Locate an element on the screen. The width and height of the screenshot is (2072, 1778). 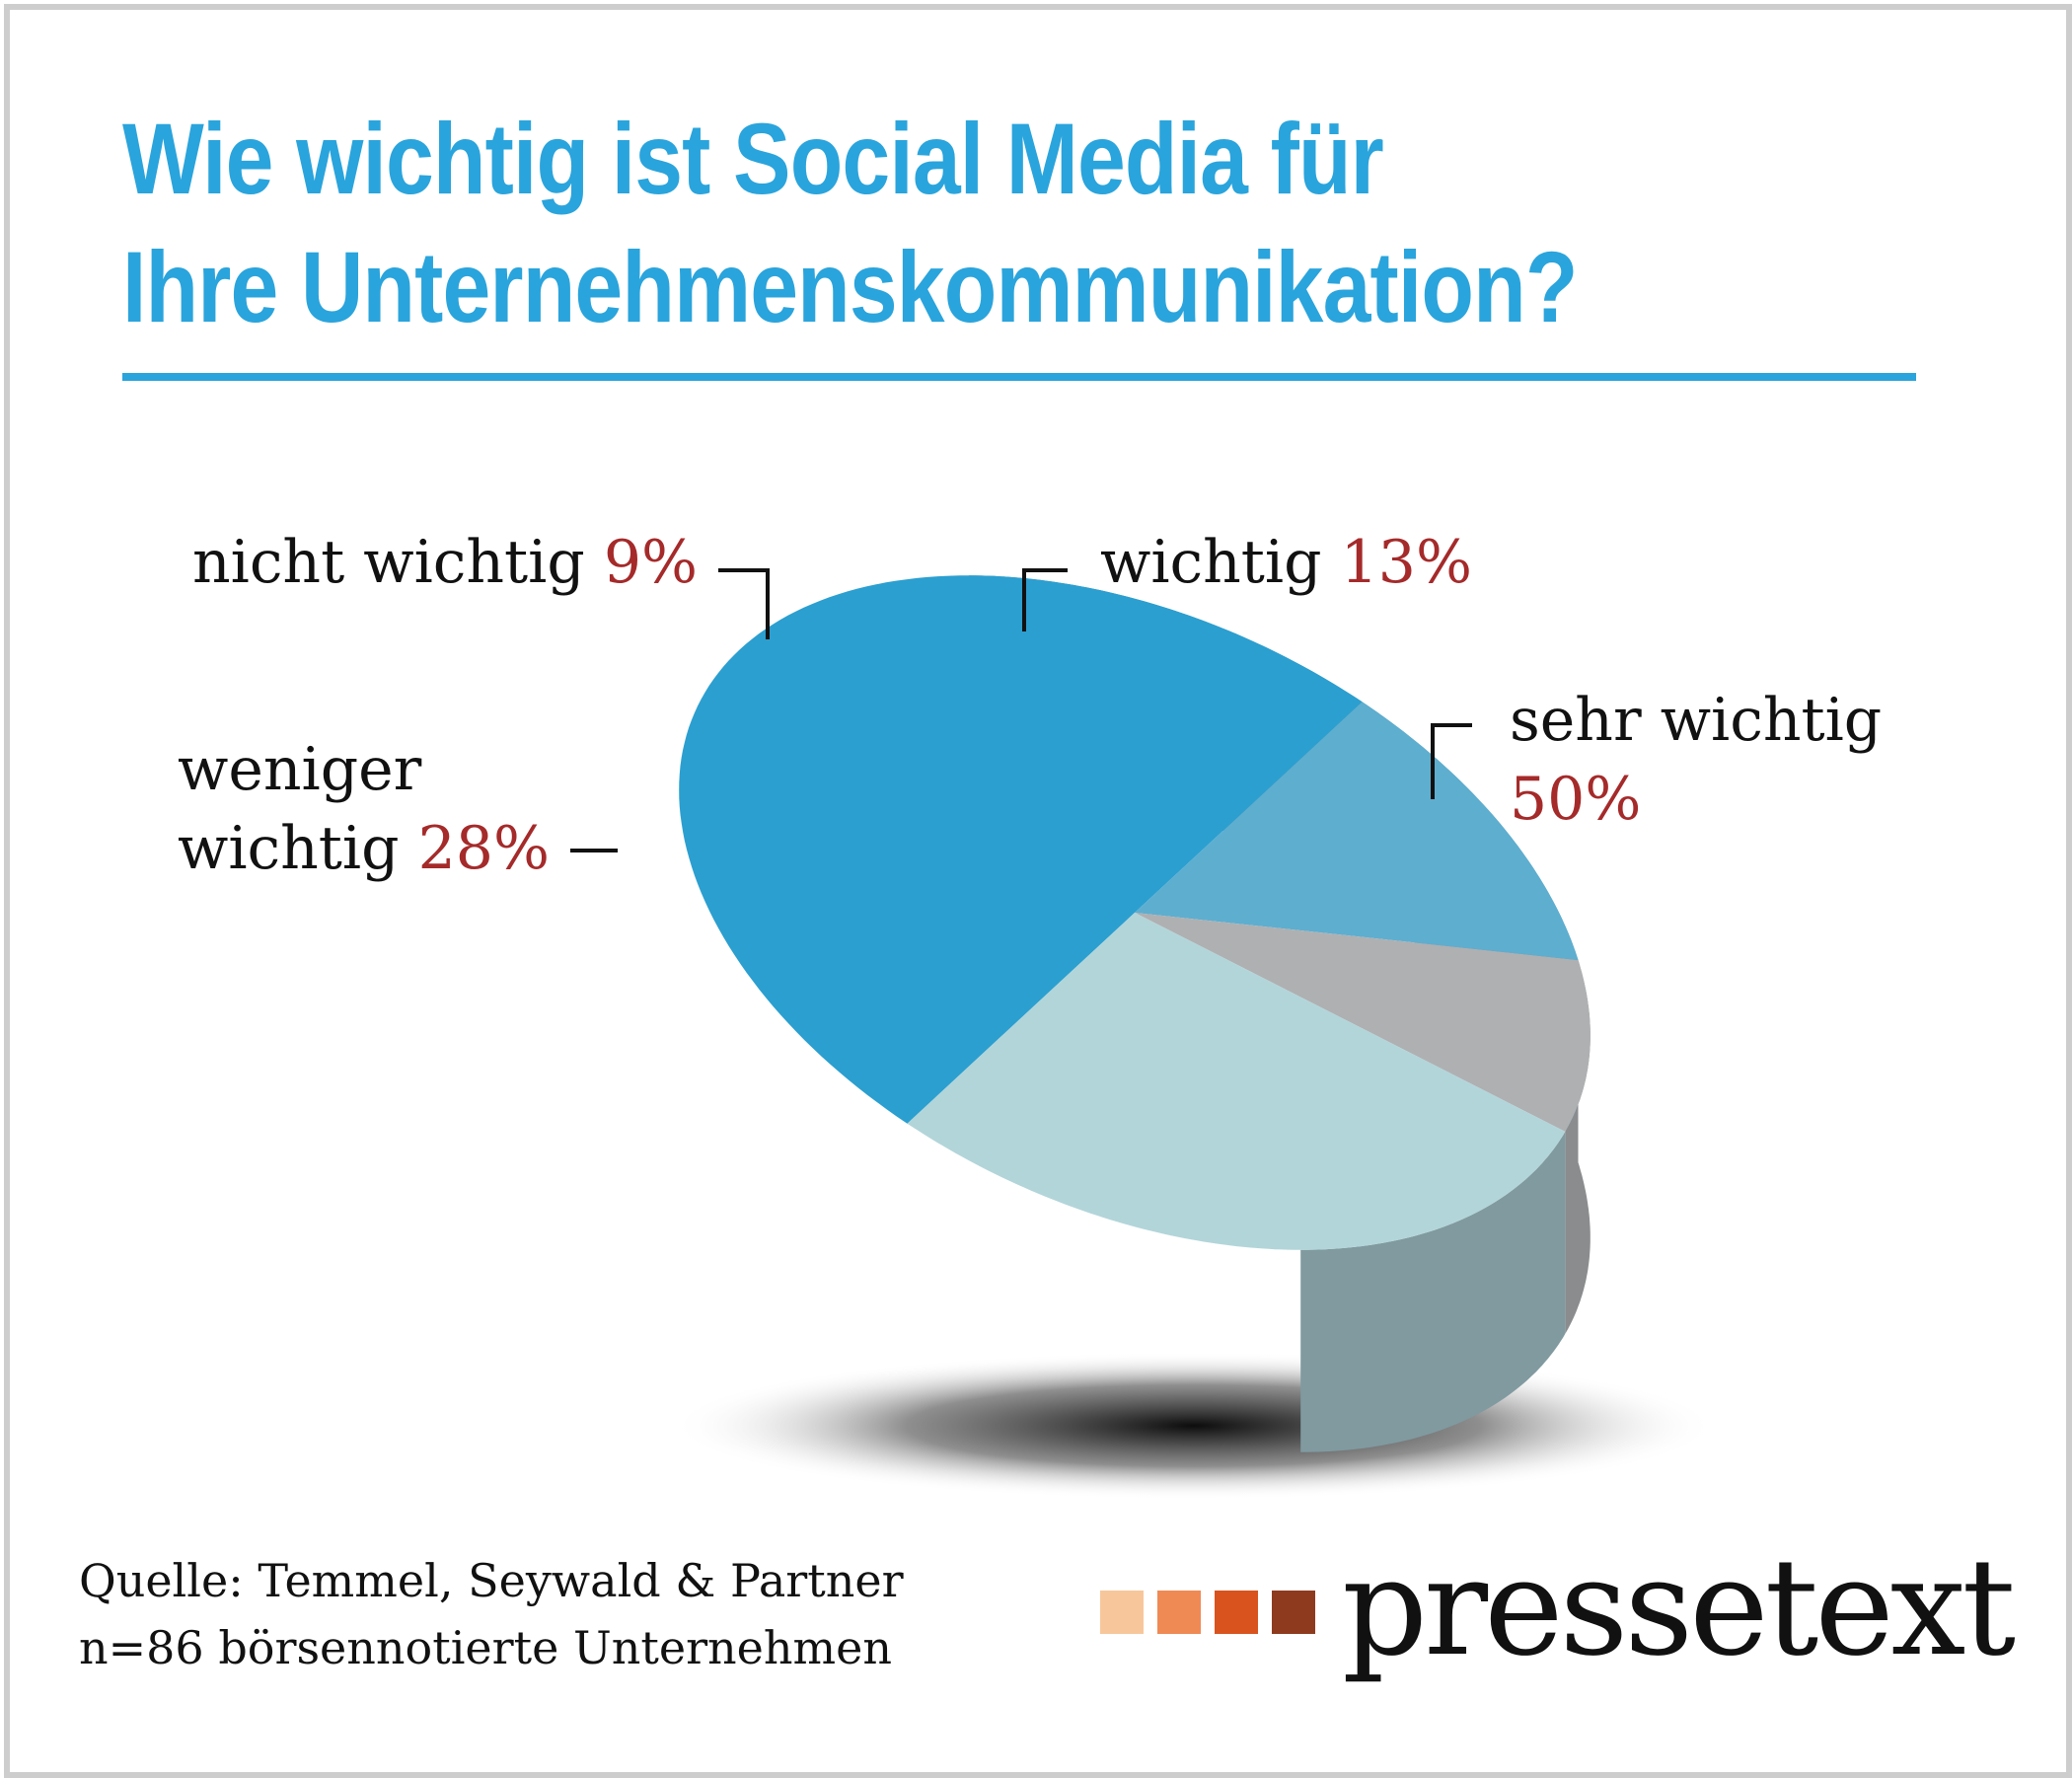
pie-slice-weniger-wichtig is located at coordinates (1237, 1081).